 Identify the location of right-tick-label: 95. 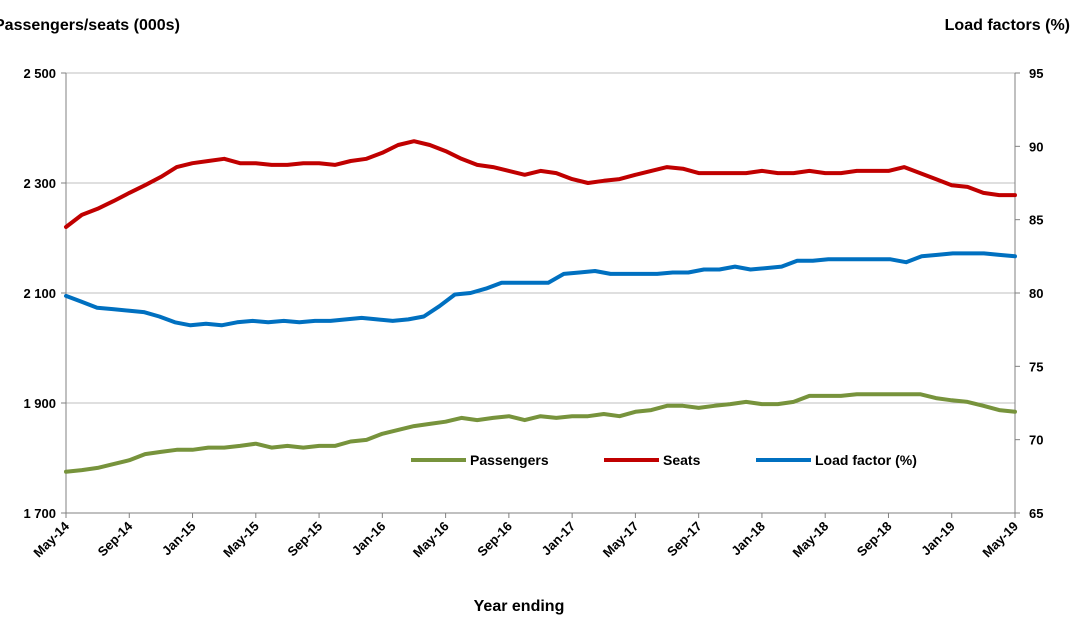
(1036, 73).